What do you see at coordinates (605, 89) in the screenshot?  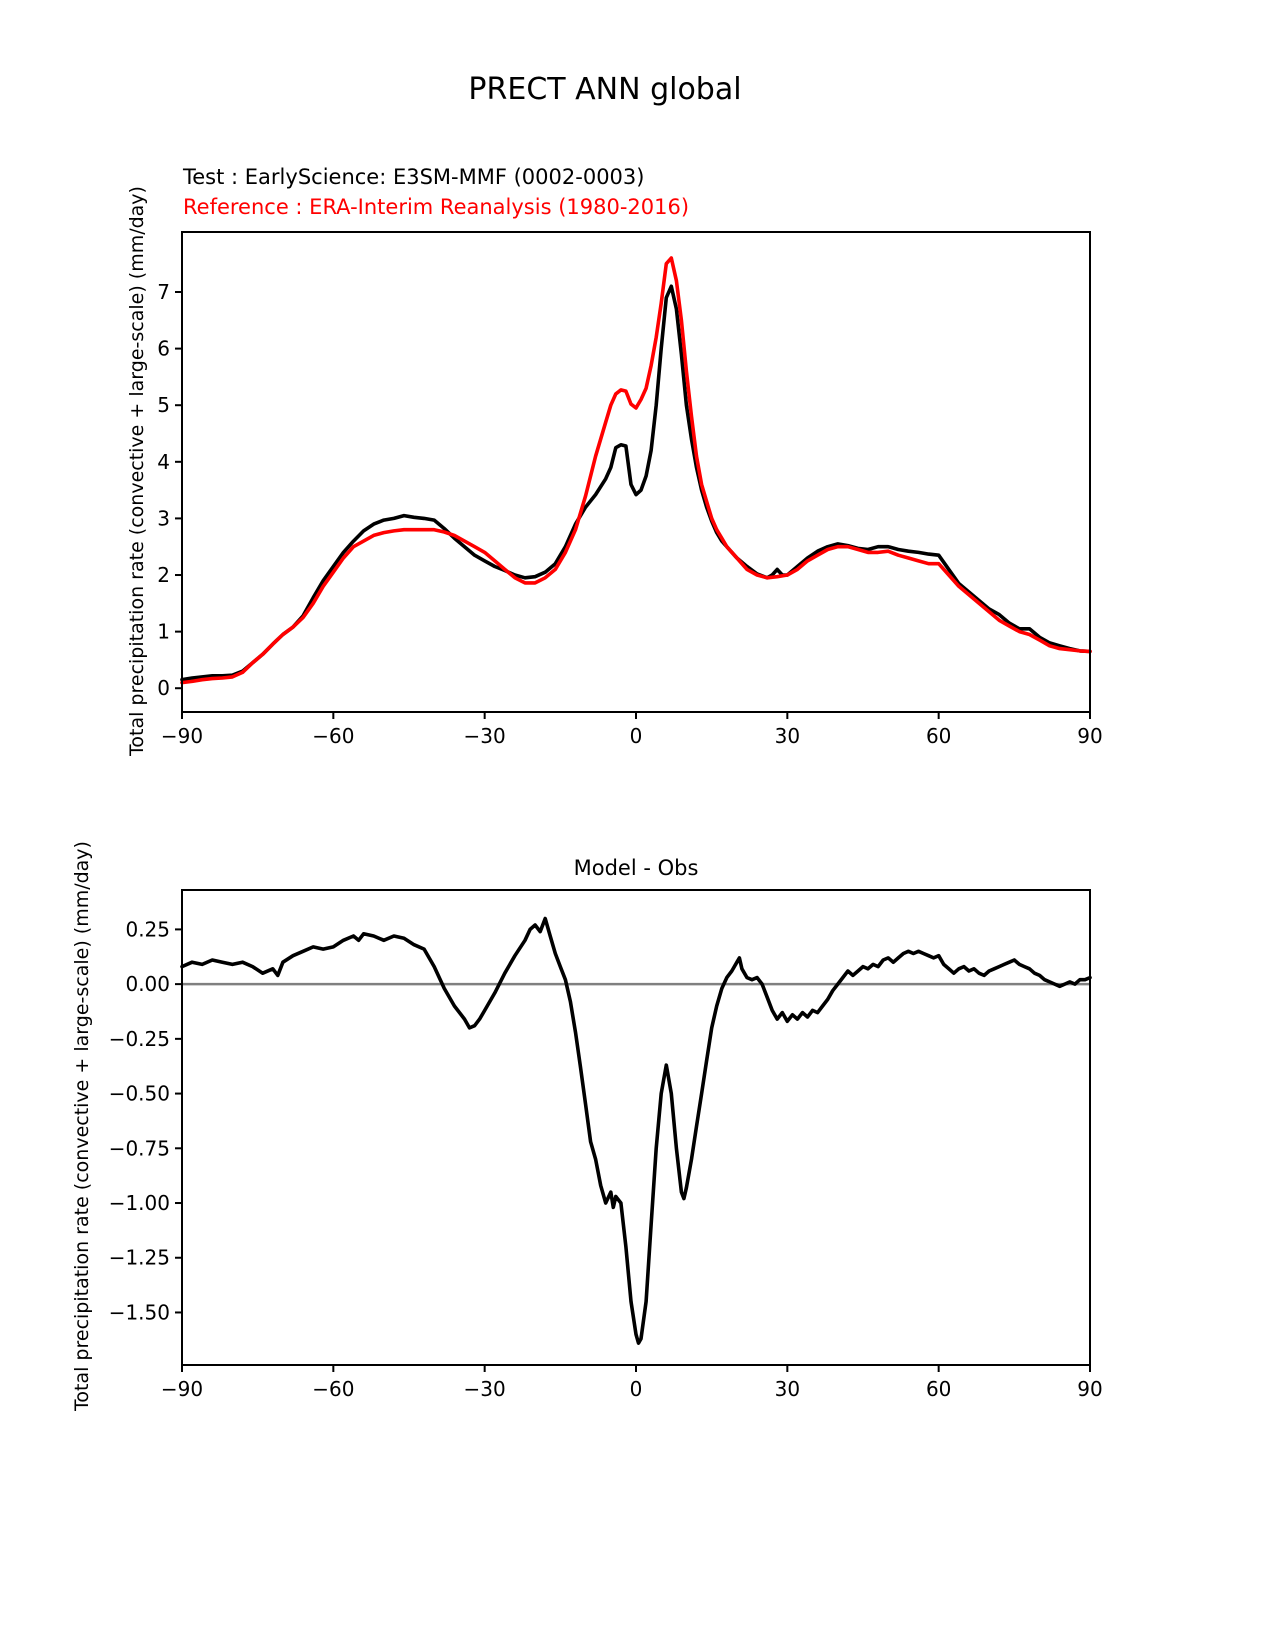 I see `figure-title: PRECT ANN global` at bounding box center [605, 89].